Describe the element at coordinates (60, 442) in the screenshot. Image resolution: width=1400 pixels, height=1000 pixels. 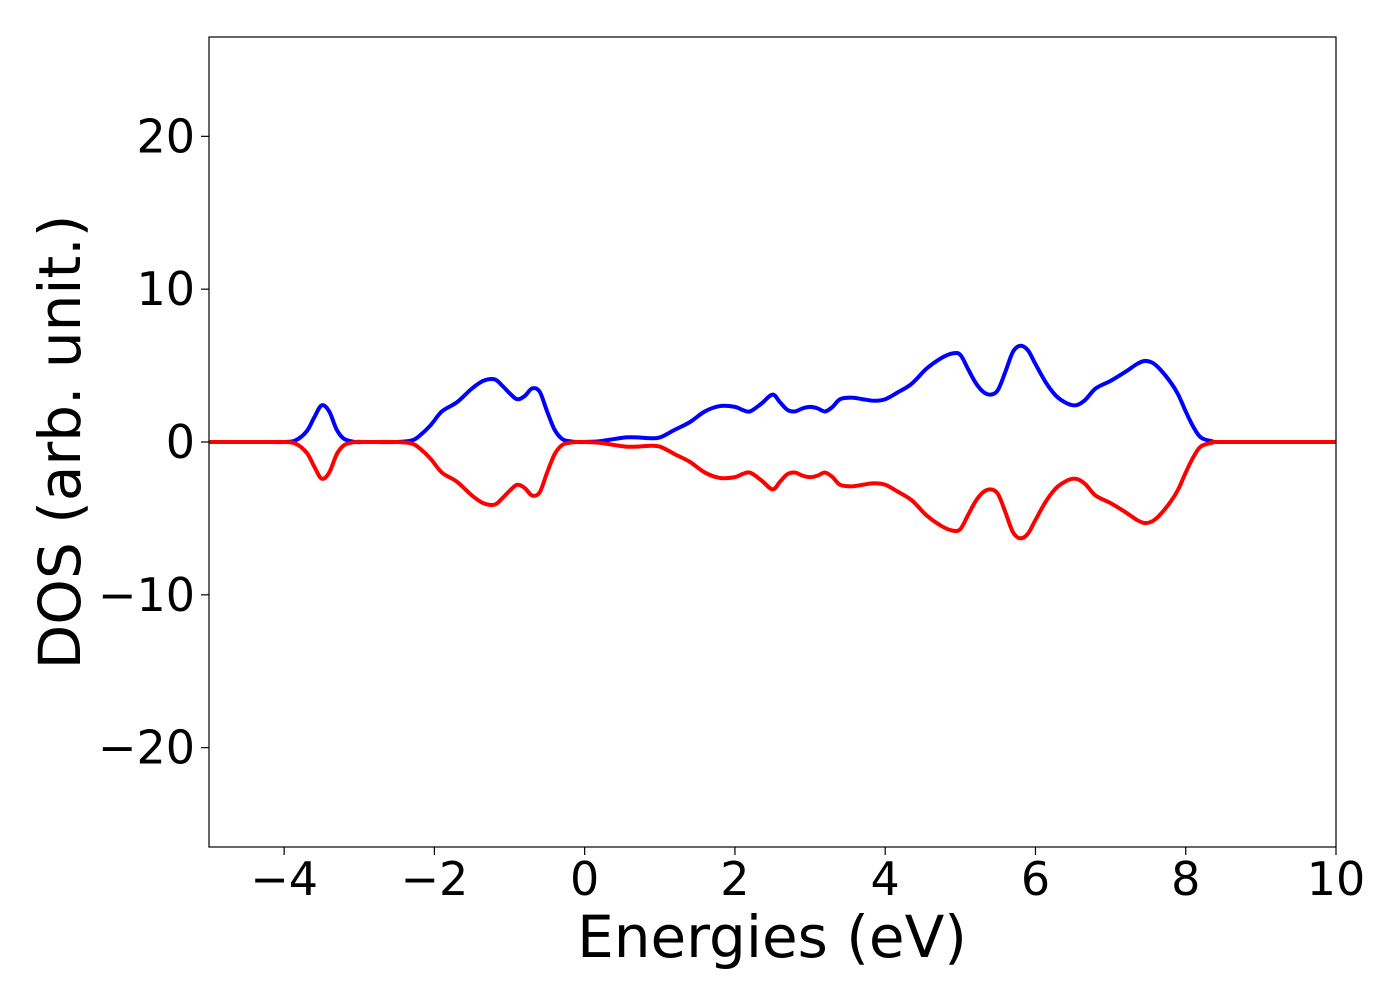
I see `y-axis-label: DOS (arb. unit.)` at that location.